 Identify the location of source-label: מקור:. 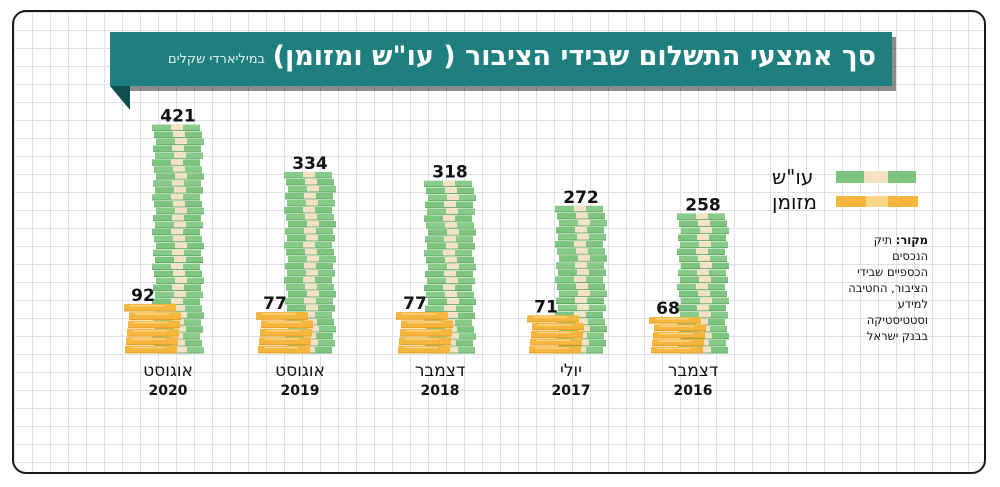
(911, 240).